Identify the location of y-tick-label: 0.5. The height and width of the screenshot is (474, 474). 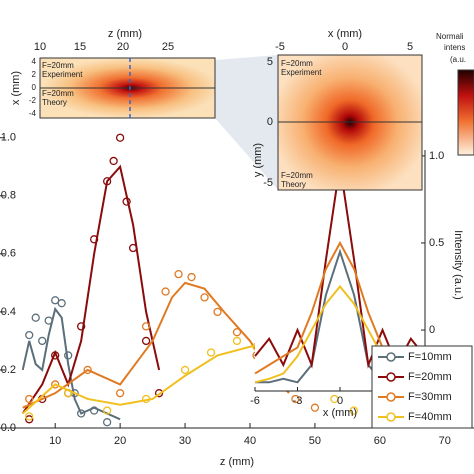
(436, 243).